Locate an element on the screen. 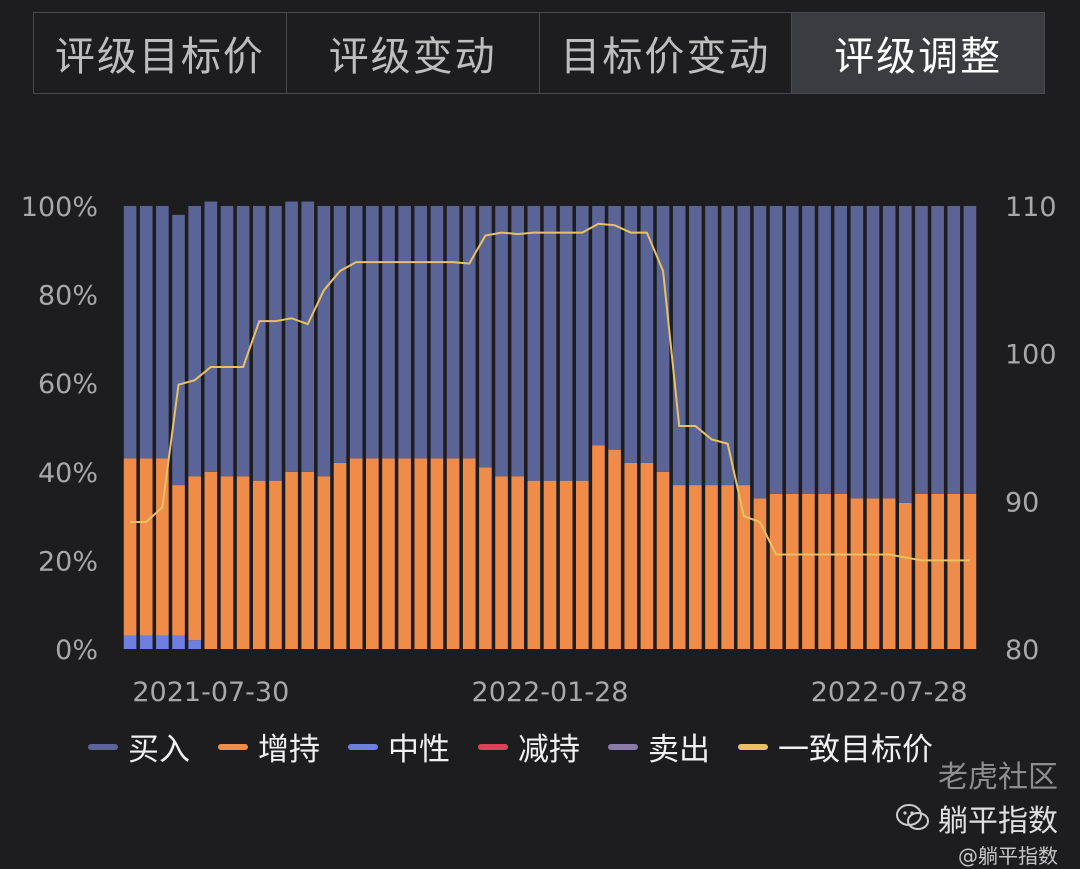 The width and height of the screenshot is (1080, 869). wechat-icon is located at coordinates (912, 817).